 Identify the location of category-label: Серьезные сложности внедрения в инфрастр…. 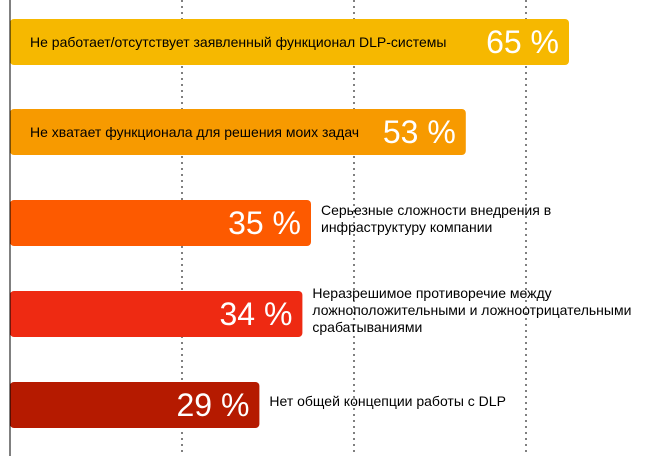
(436, 218).